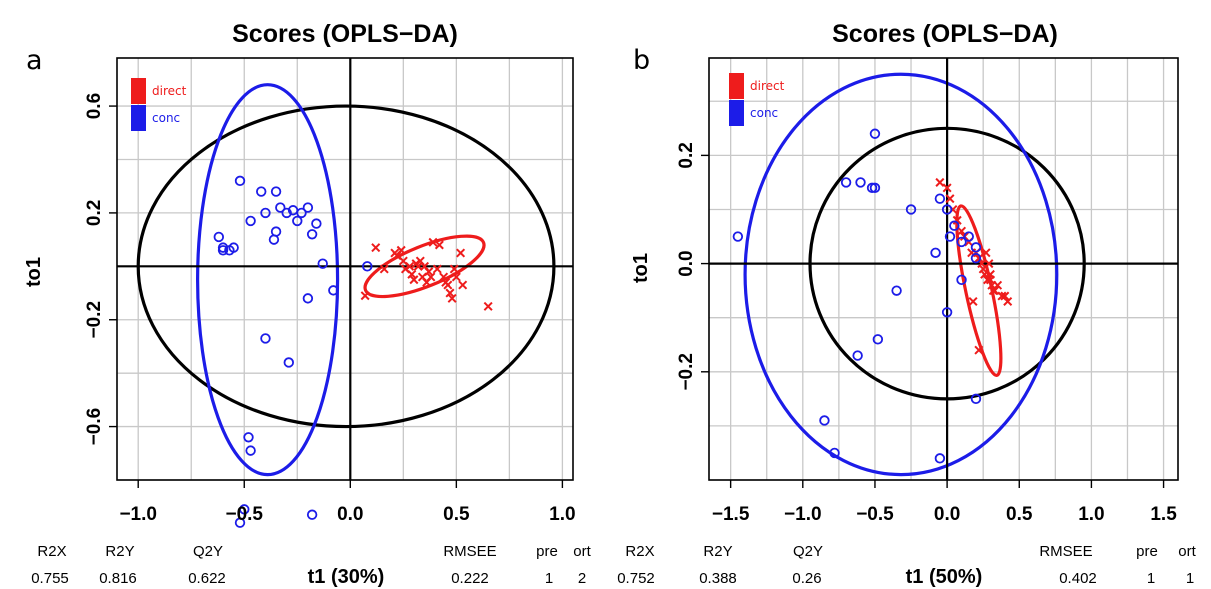 The image size is (1211, 589). Describe the element at coordinates (808, 551) in the screenshot. I see `panel-b-stat-header-q2y: Q2Y` at that location.